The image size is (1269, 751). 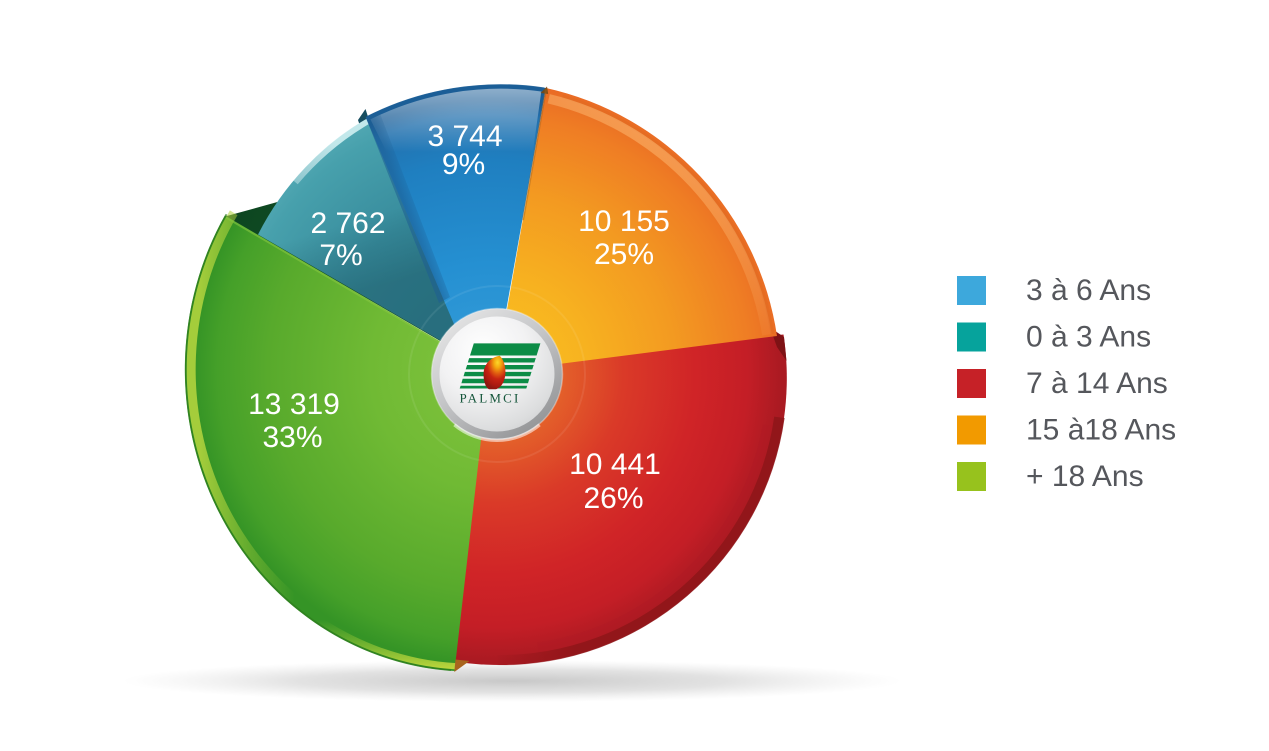 I want to click on svg-text: 13 319, so click(x=294, y=404).